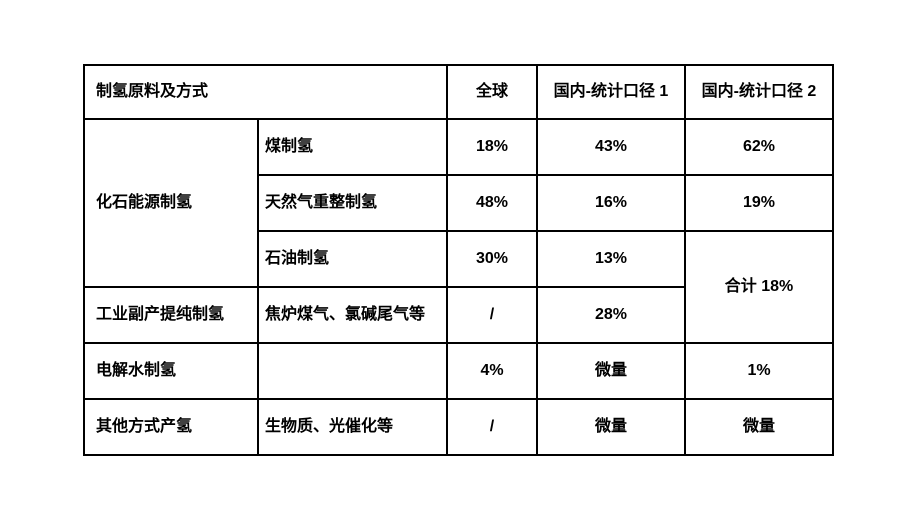 Image resolution: width=918 pixels, height=515 pixels. I want to click on value-cell-global: 18%, so click(492, 147).